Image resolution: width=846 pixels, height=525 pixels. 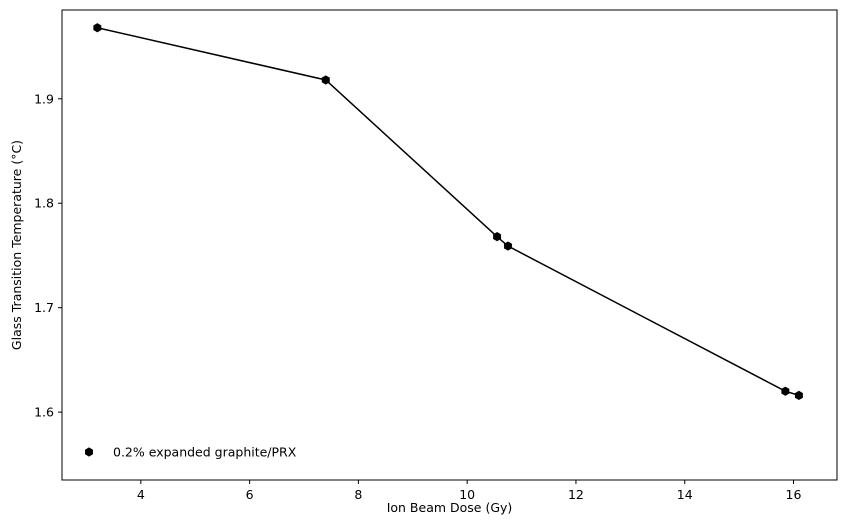 What do you see at coordinates (44, 203) in the screenshot?
I see `y-tick-label: 1.8` at bounding box center [44, 203].